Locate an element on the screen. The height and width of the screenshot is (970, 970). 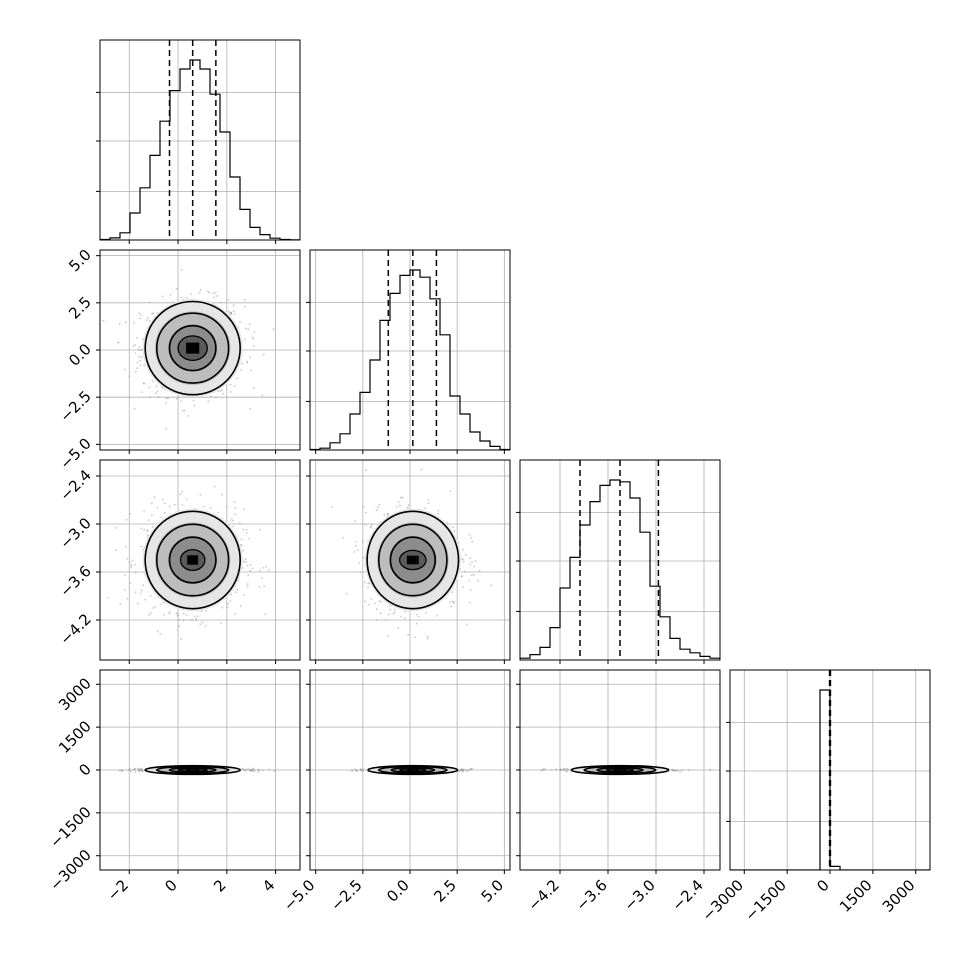
contour-line is located at coordinates (412, 560).